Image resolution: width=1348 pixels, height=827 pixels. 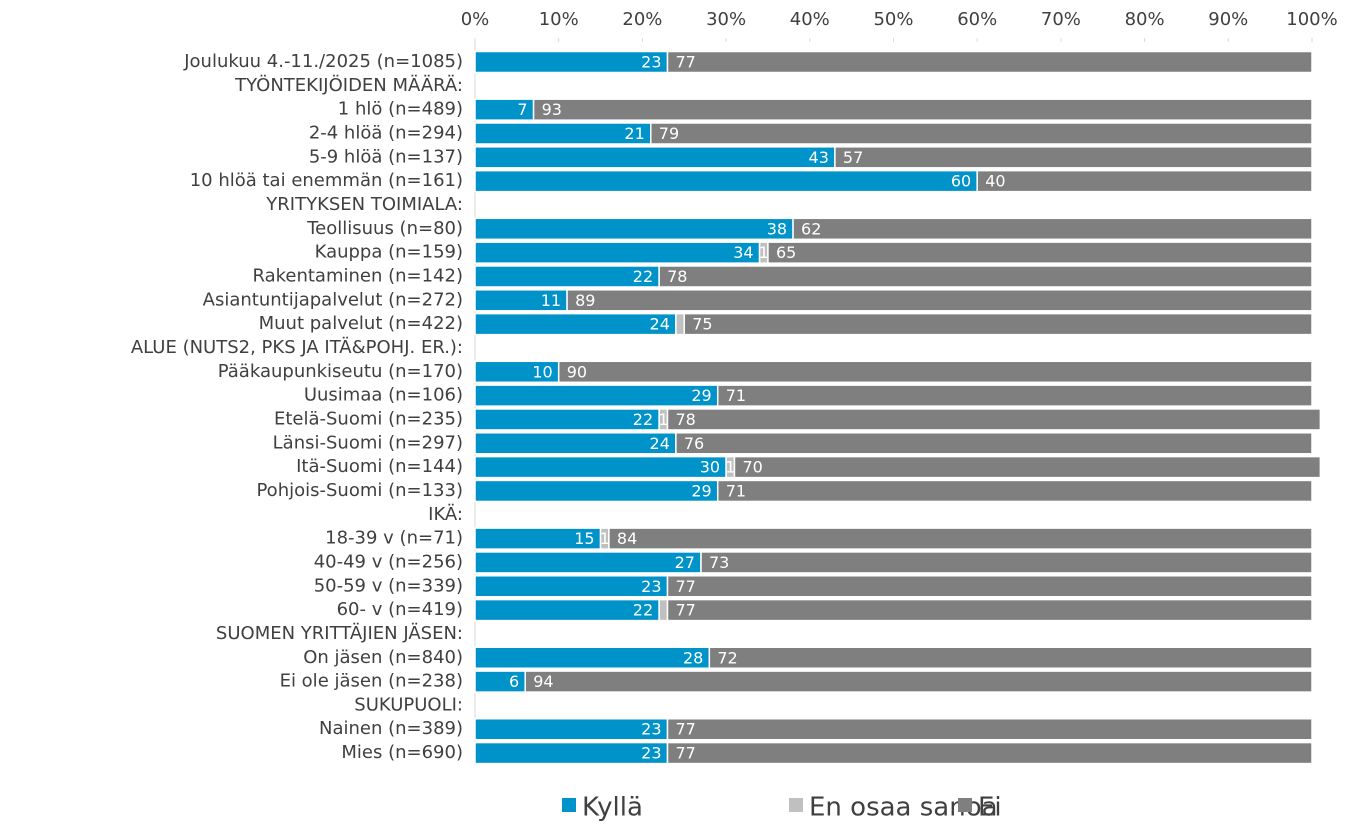 I want to click on value-label: 73, so click(x=719, y=562).